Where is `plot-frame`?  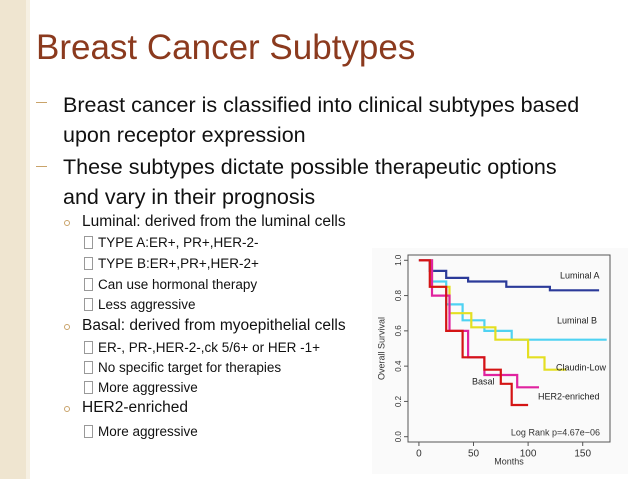 plot-frame is located at coordinates (509, 348).